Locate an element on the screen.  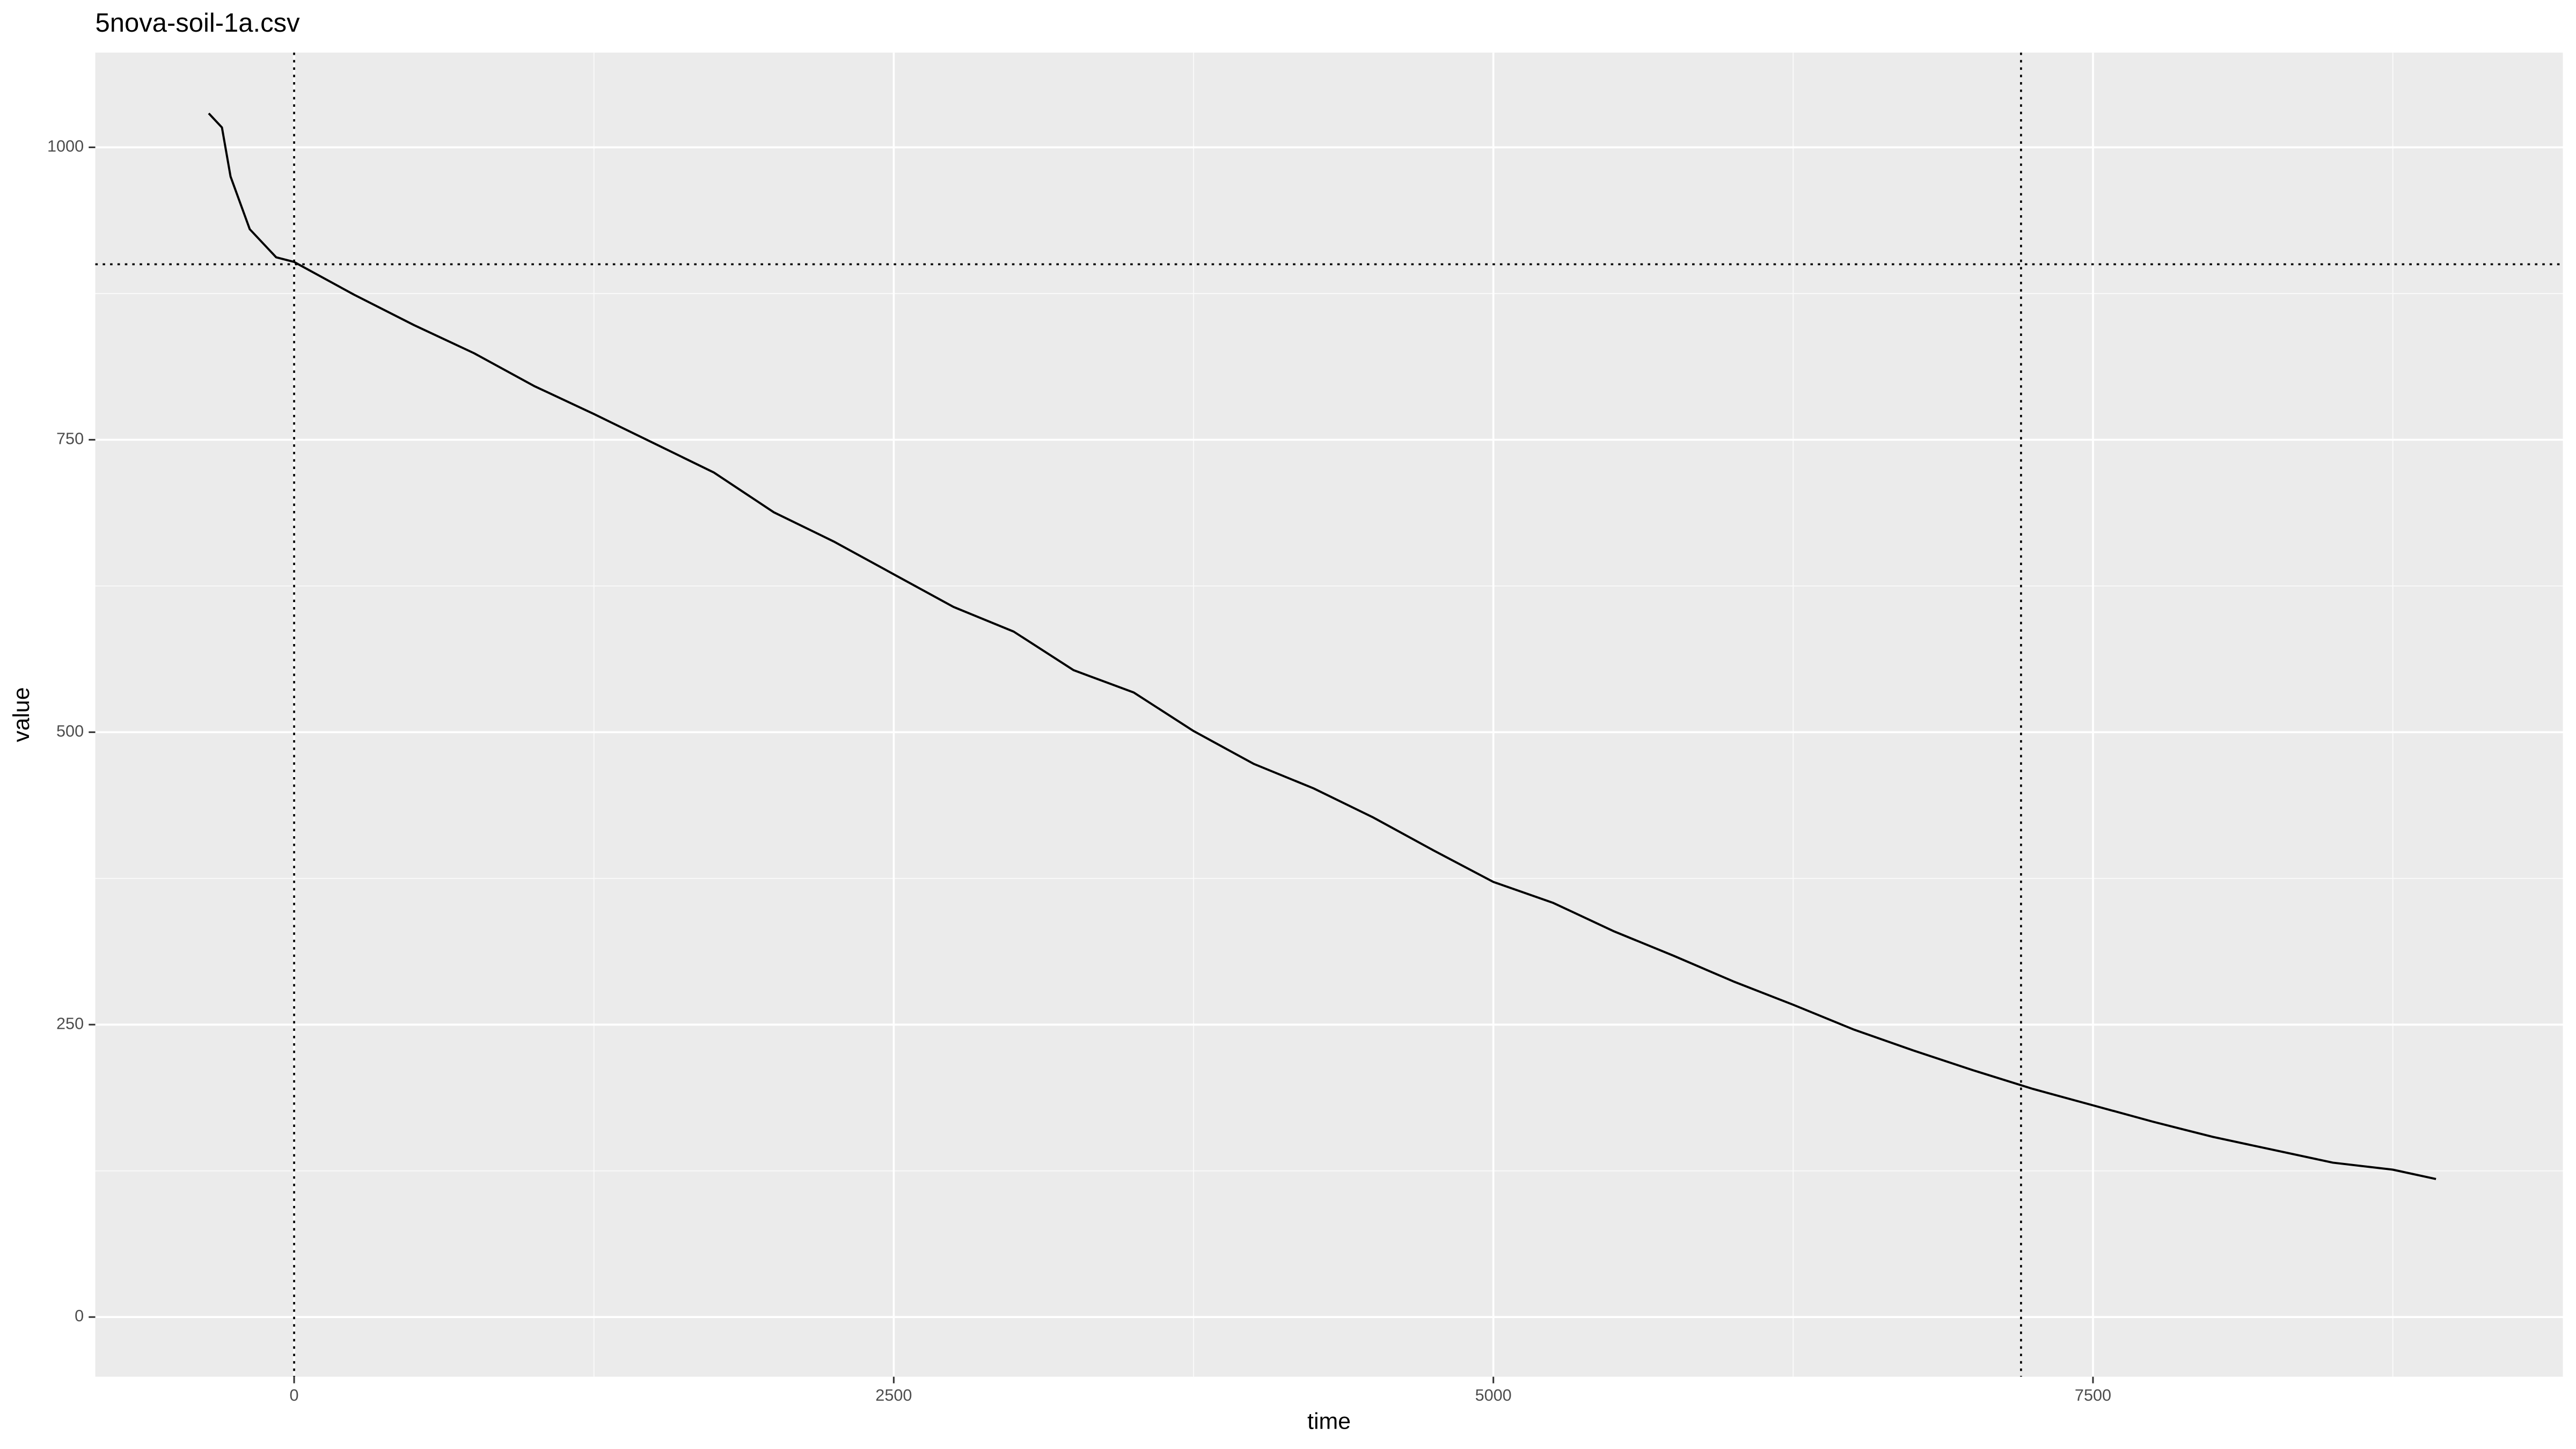
x-axis-title: time is located at coordinates (1329, 1421).